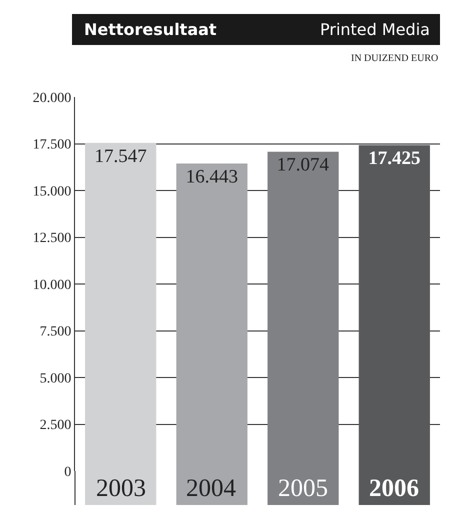 This screenshot has height=513, width=465. Describe the element at coordinates (52, 238) in the screenshot. I see `y-tick-label: 12.500` at that location.